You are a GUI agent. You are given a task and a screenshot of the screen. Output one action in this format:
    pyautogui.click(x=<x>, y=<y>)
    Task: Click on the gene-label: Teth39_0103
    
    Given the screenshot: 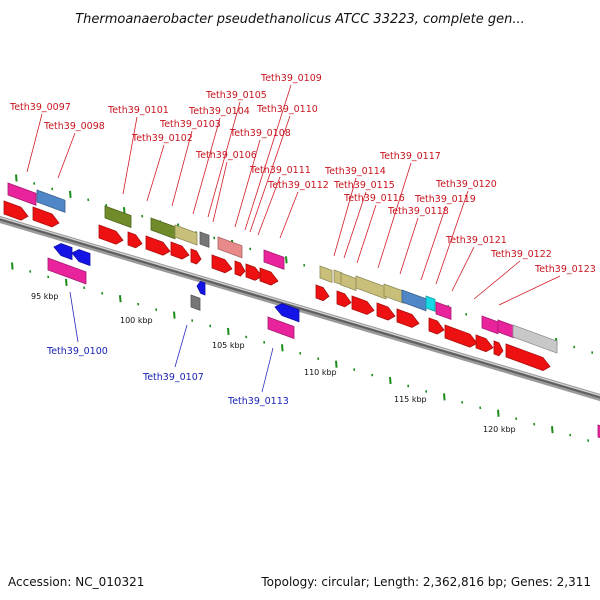 What is the action you would take?
    pyautogui.click(x=190, y=124)
    